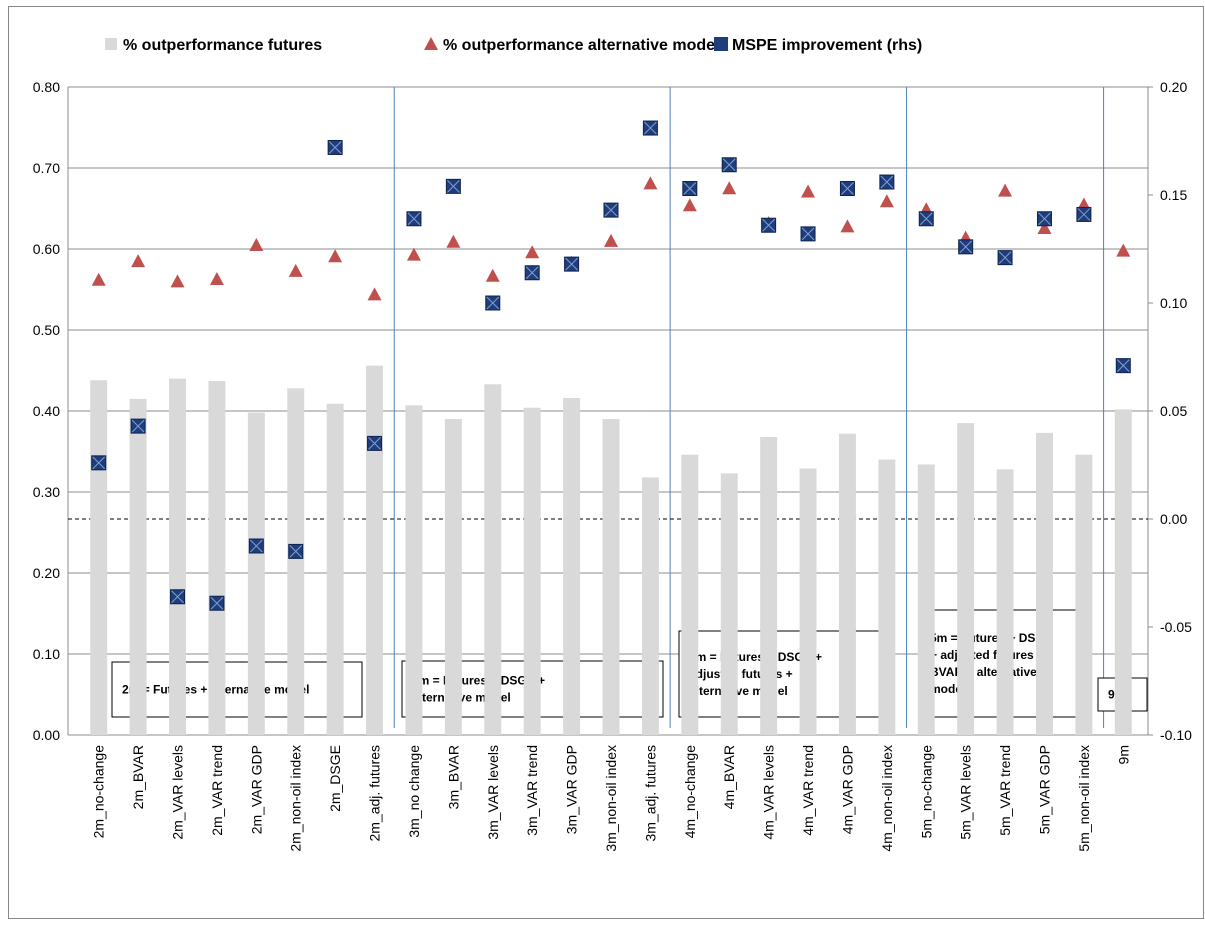  Describe the element at coordinates (111, 44) in the screenshot. I see `legend-swatch` at that location.